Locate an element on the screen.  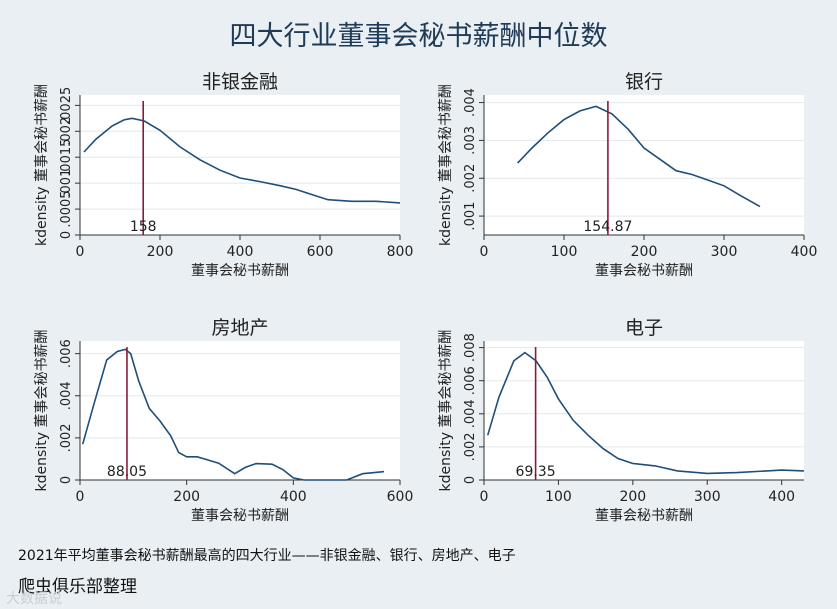
panel-title: 电子 is located at coordinates (644, 328).